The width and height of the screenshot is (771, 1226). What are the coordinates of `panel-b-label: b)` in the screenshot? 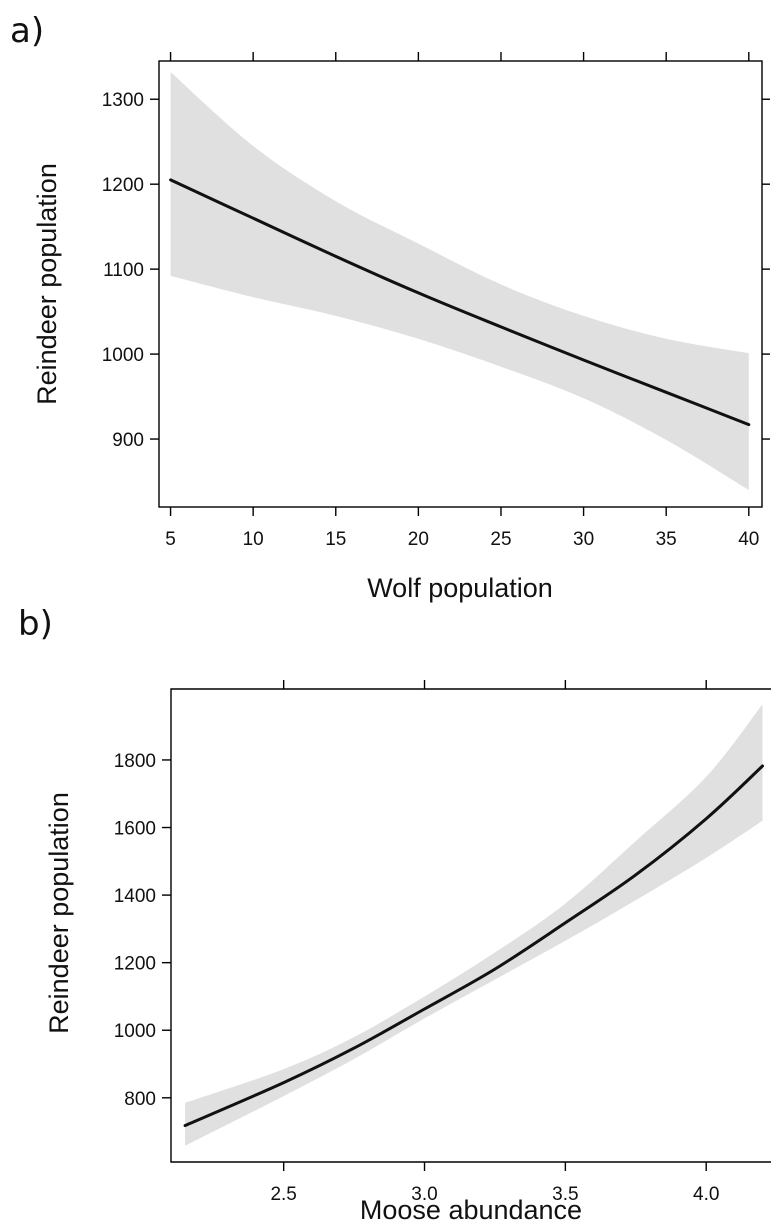 It's located at (35, 624).